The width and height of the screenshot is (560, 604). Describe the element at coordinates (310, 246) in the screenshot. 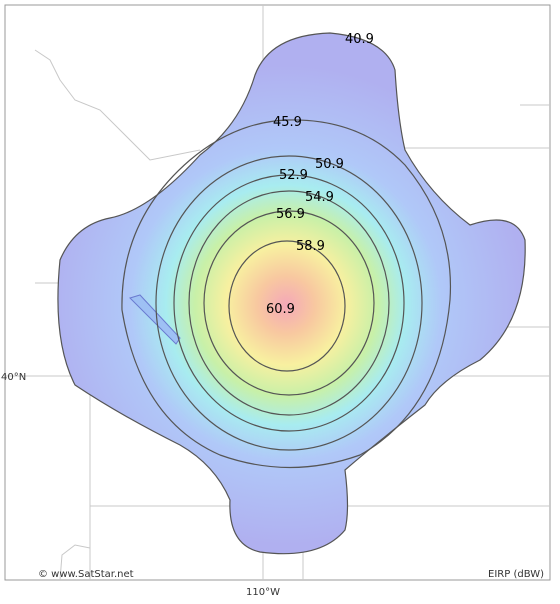

I see `contour-label: 58.9` at that location.